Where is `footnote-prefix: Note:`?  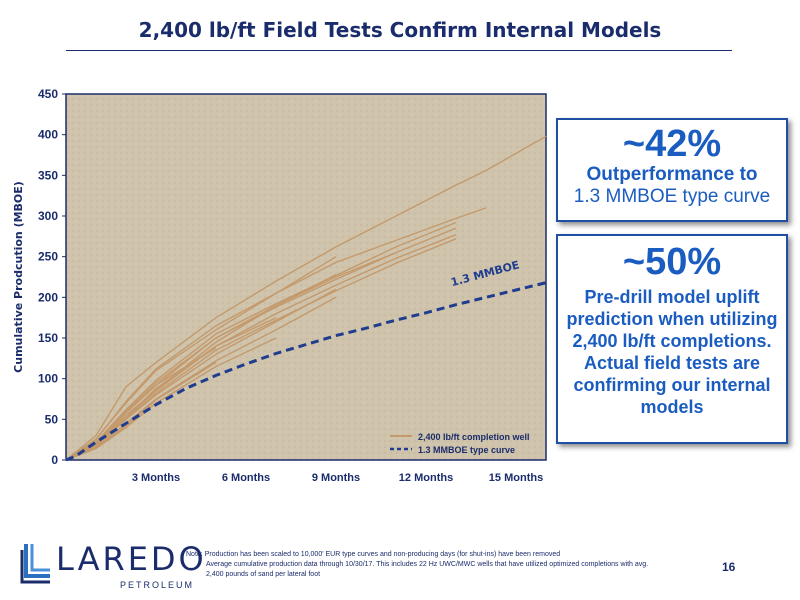
footnote-prefix: Note: is located at coordinates (194, 554).